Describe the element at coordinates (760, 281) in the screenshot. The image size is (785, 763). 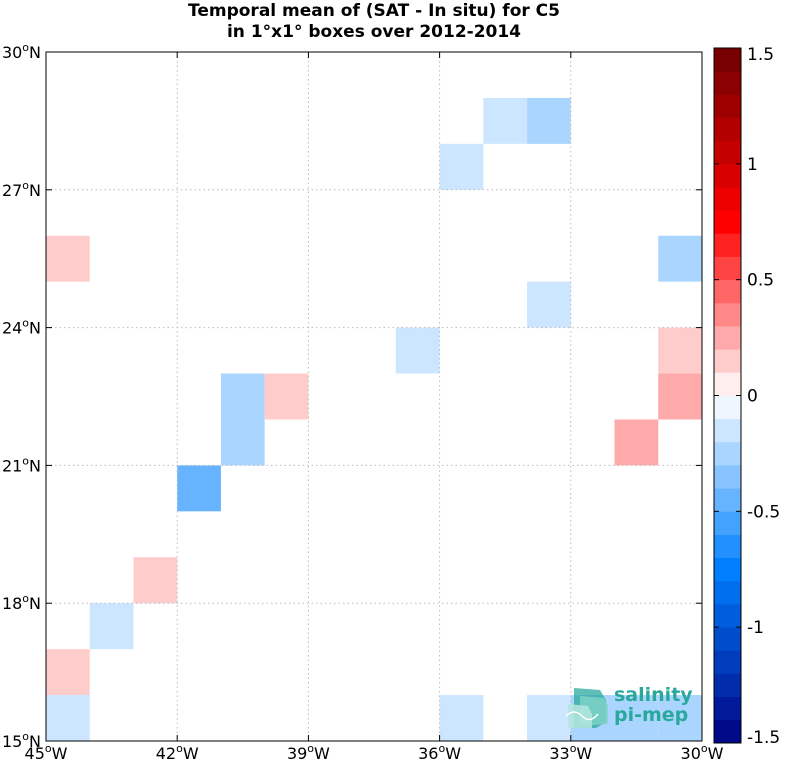
I see `colorbar-tick-label: 0.5` at that location.